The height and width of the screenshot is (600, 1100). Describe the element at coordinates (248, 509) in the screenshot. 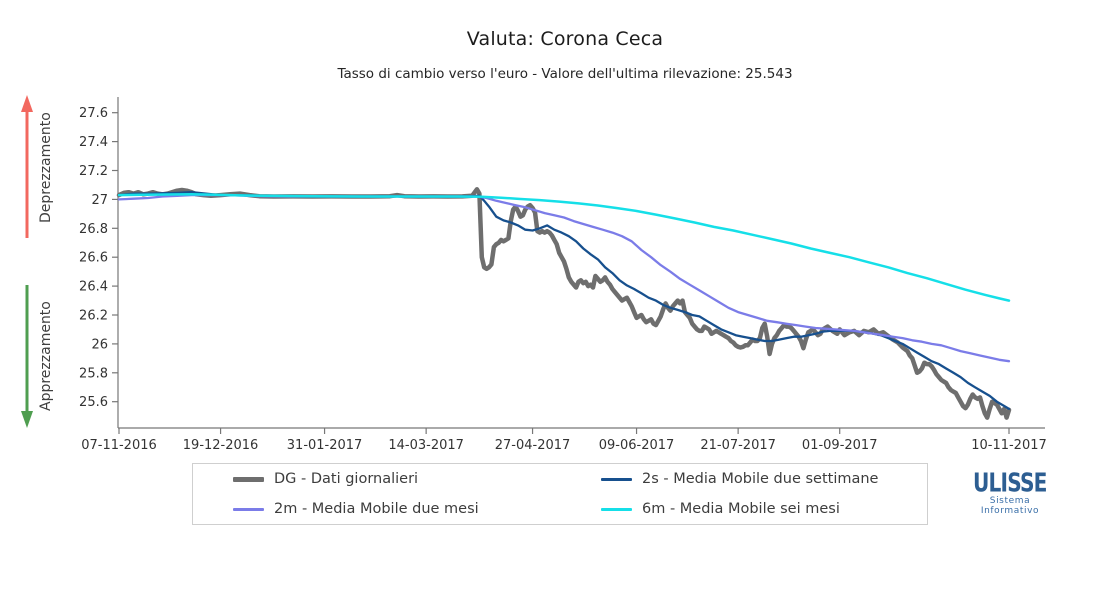

I see `2m-line-swatch` at that location.